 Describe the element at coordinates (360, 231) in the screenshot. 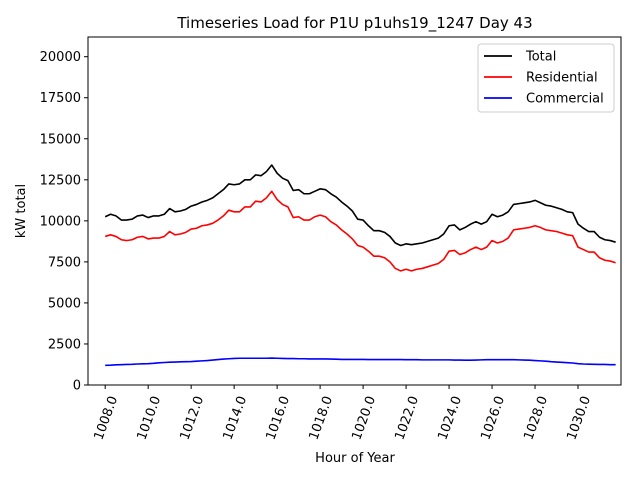

I see `series-line-residential` at that location.